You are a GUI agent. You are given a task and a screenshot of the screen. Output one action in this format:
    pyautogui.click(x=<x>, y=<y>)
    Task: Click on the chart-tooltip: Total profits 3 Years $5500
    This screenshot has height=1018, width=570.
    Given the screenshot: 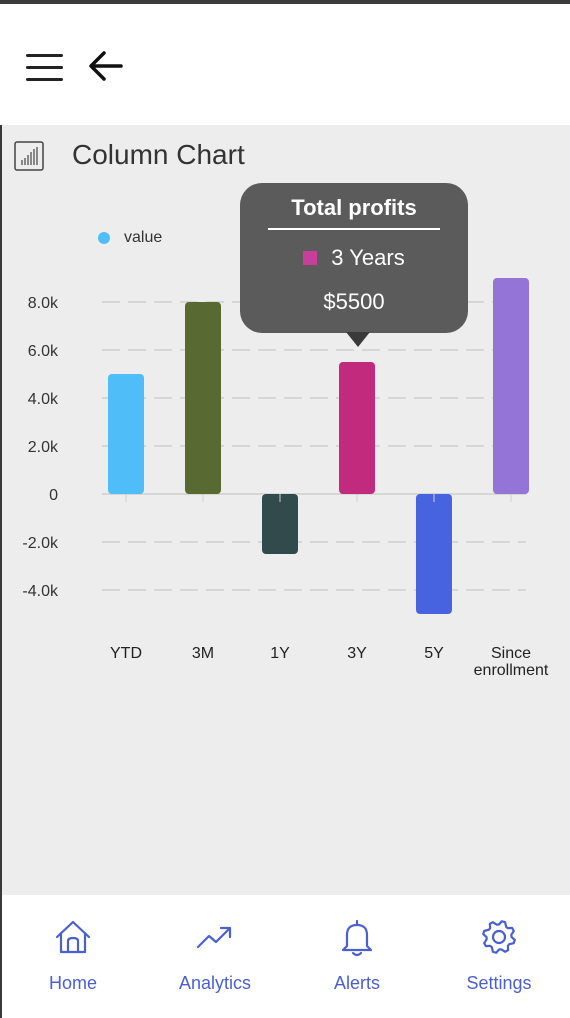 What is the action you would take?
    pyautogui.click(x=354, y=265)
    